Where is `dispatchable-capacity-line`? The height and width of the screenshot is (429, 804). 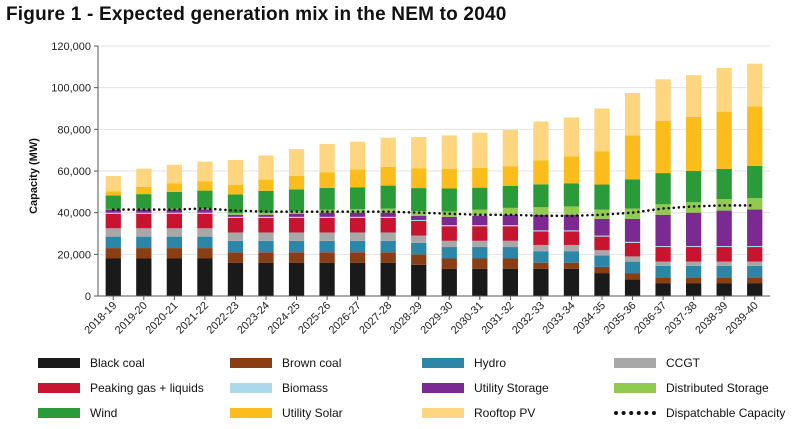
dispatchable-capacity-line is located at coordinates (434, 211).